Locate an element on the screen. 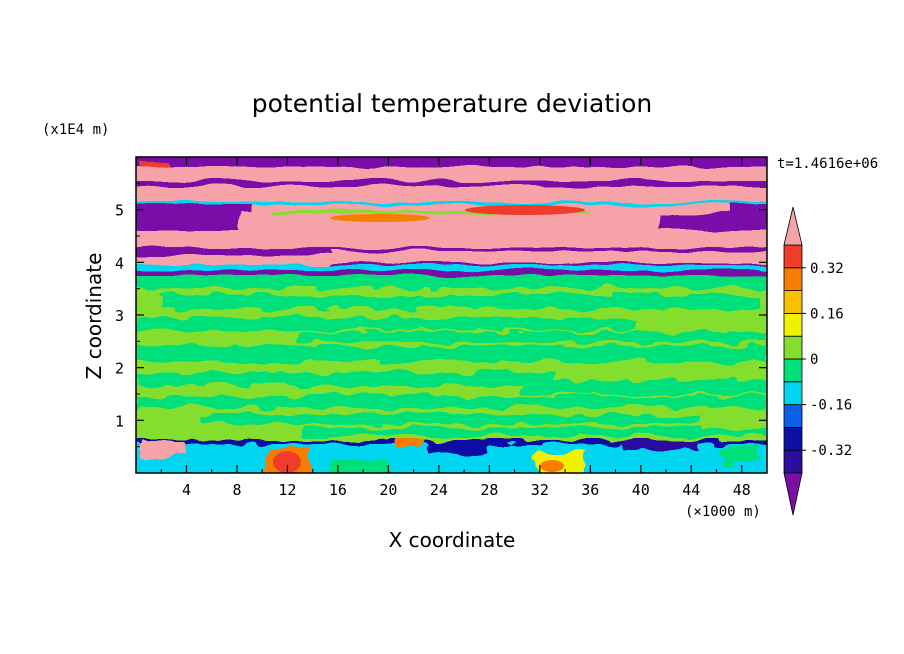 The width and height of the screenshot is (904, 654). chart-title: potential temperature deviation is located at coordinates (452, 103).